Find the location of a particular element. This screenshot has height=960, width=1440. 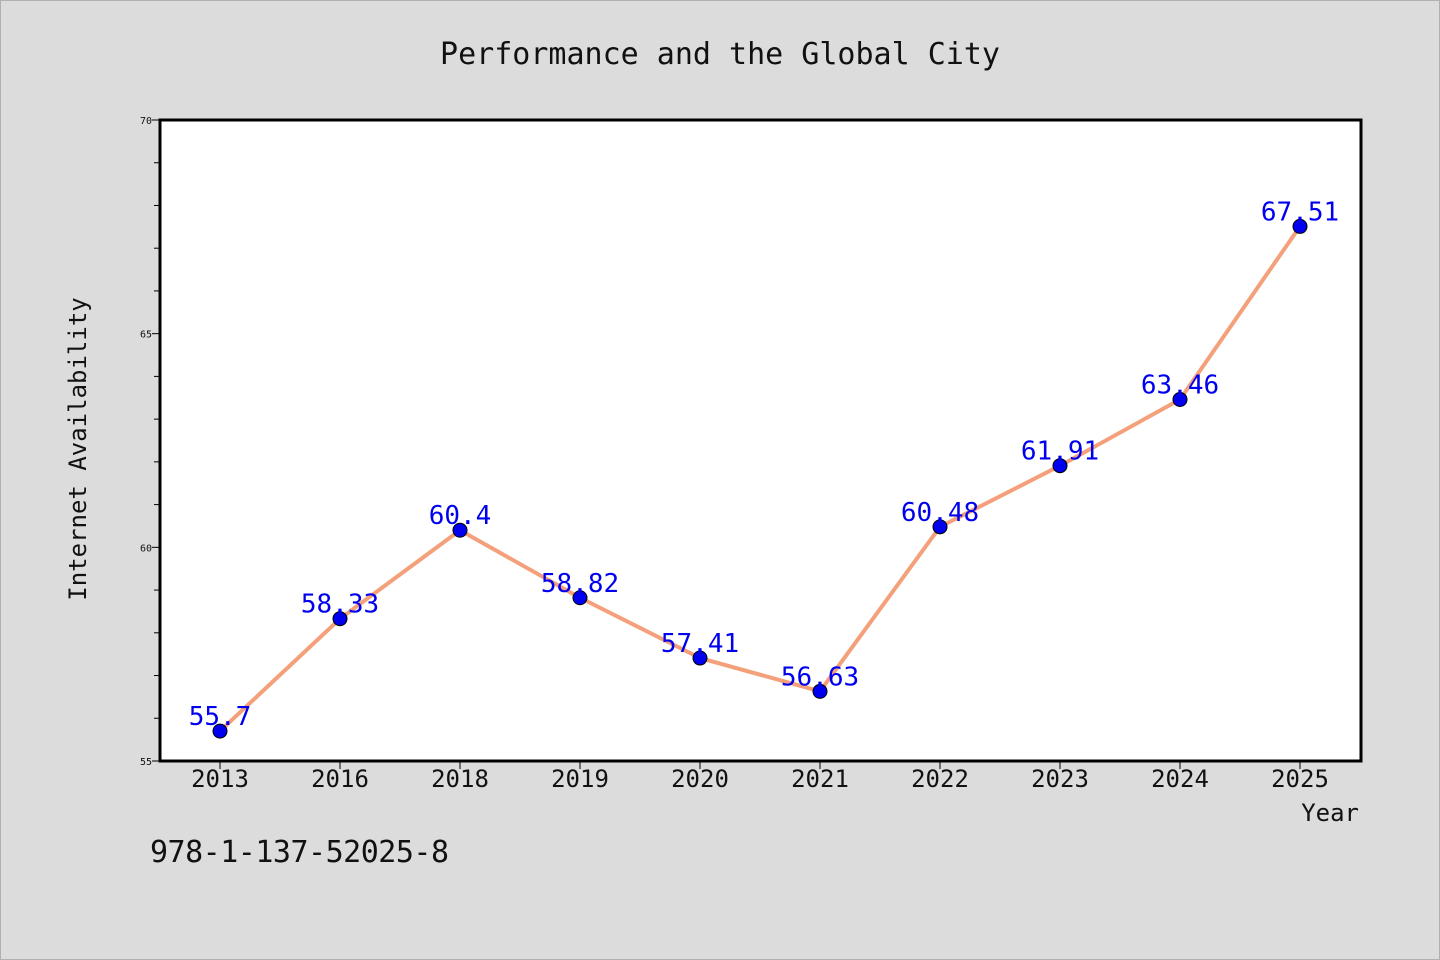

x-tick-label: 2023 is located at coordinates (1060, 779).